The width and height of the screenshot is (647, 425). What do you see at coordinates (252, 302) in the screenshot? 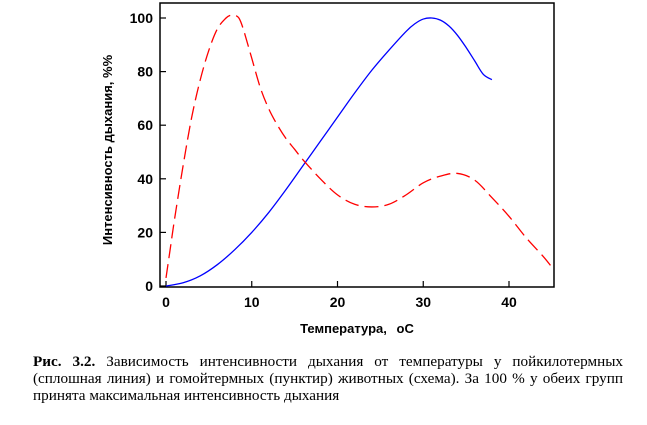
I see `x-tick-label-10: 10` at bounding box center [252, 302].